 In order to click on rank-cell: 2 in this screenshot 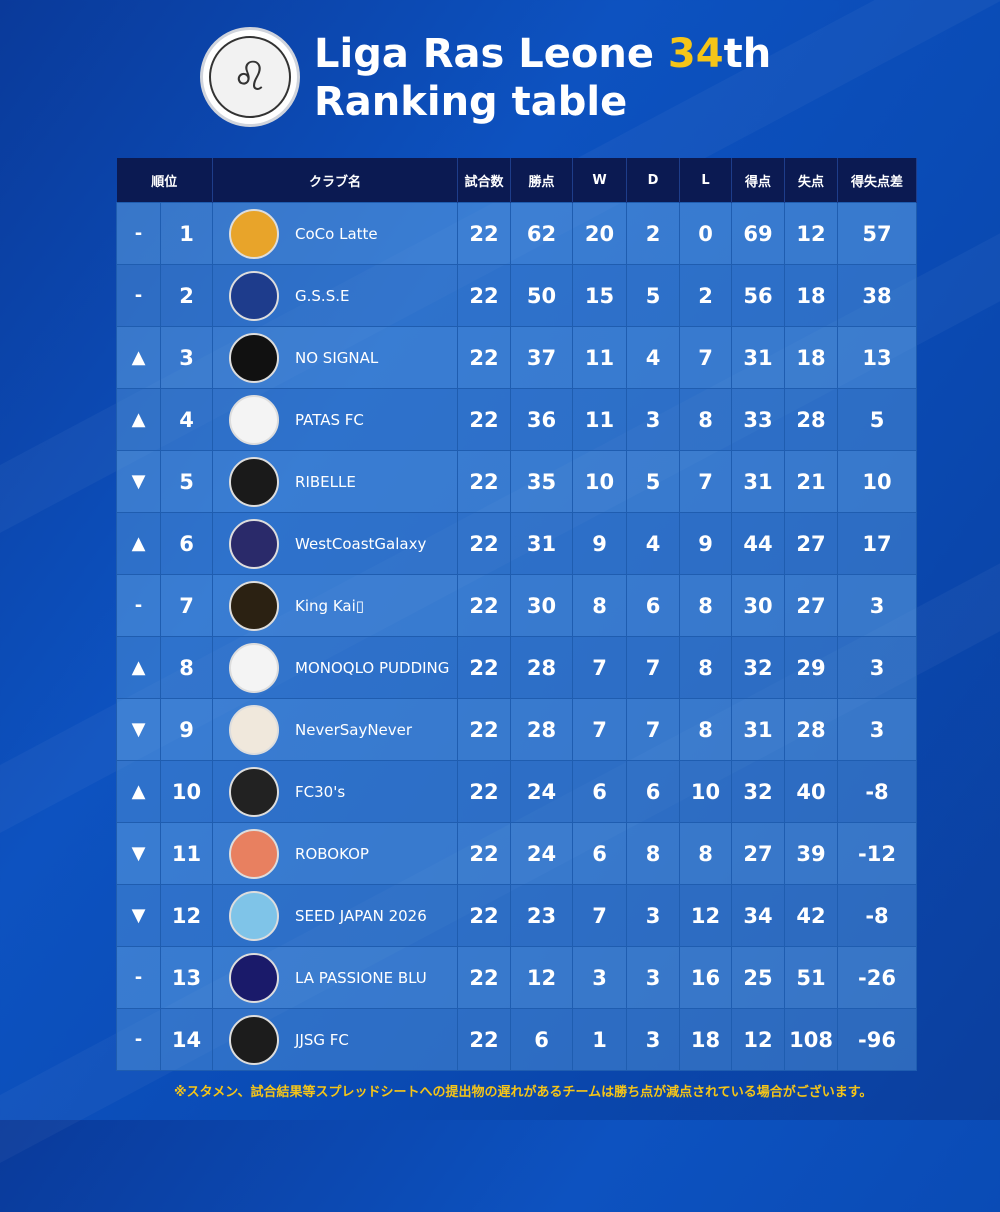, I will do `click(186, 295)`.